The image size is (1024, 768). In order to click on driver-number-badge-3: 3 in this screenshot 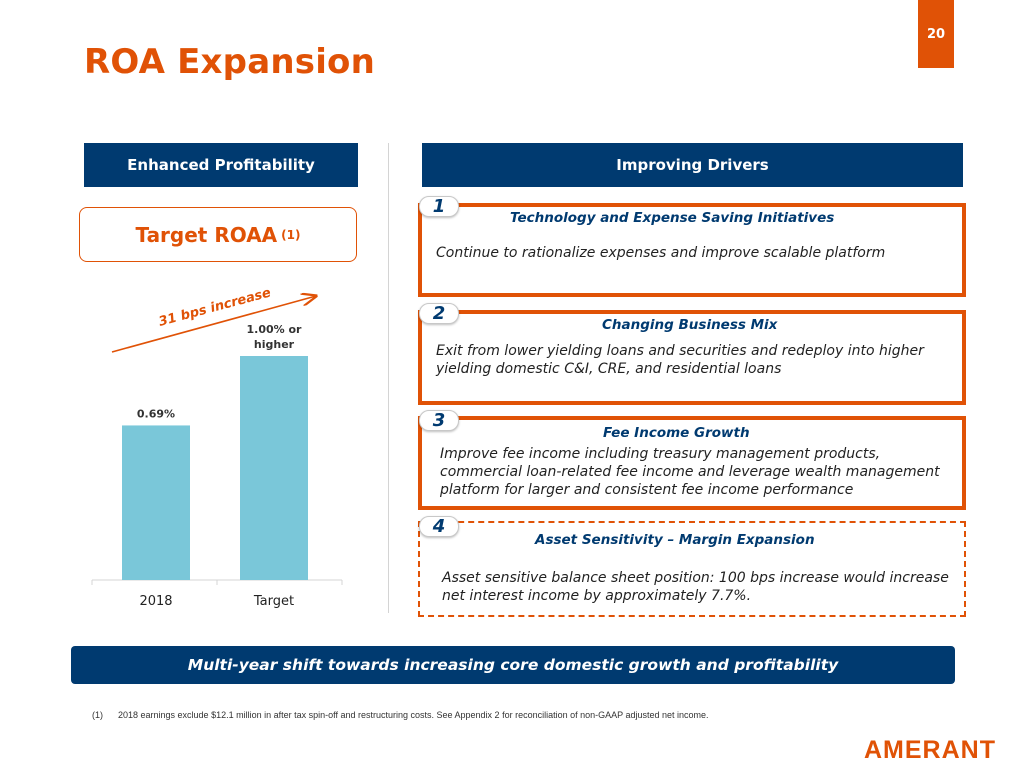, I will do `click(439, 420)`.